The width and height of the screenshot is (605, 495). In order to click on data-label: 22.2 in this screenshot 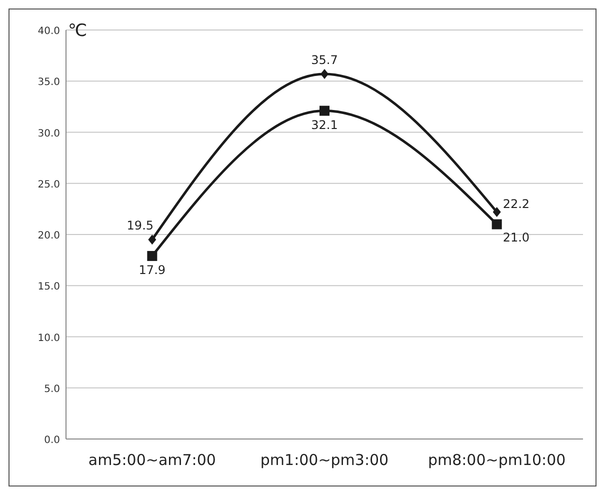, I will do `click(516, 204)`.